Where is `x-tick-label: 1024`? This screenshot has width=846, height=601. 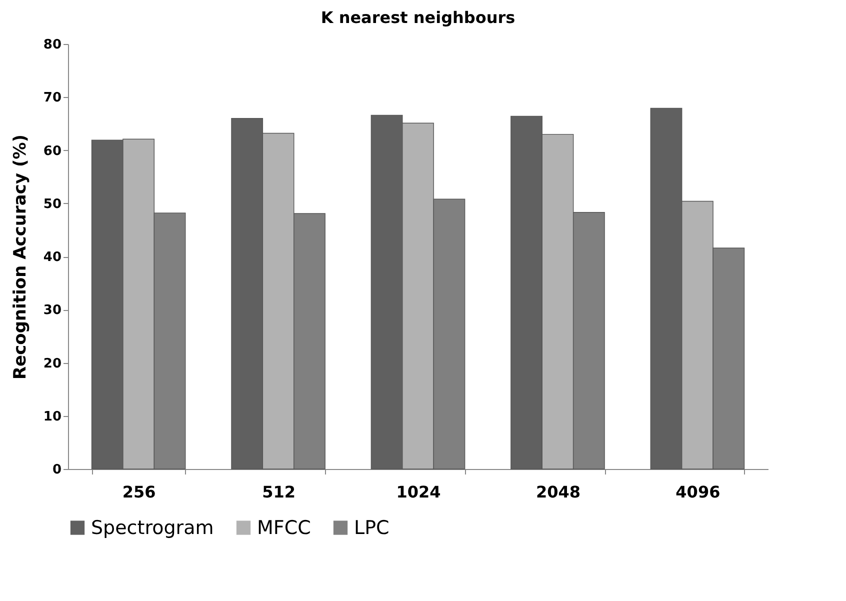 x-tick-label: 1024 is located at coordinates (418, 492).